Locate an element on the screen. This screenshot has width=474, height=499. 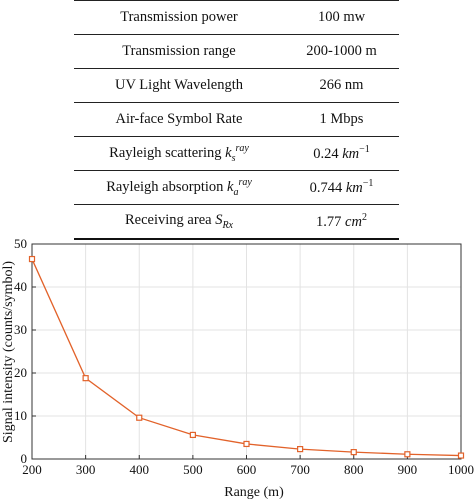
x-tick-label: 1000 is located at coordinates (461, 469).